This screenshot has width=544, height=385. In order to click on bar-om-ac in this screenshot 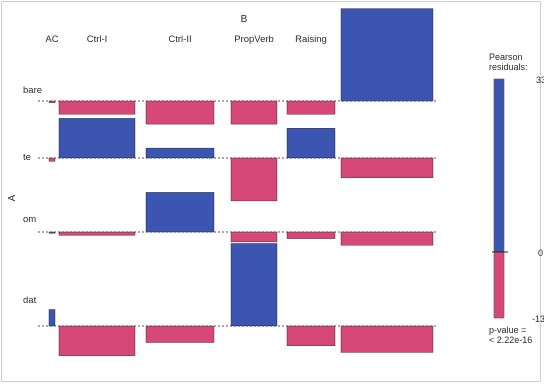, I will do `click(52, 232)`.